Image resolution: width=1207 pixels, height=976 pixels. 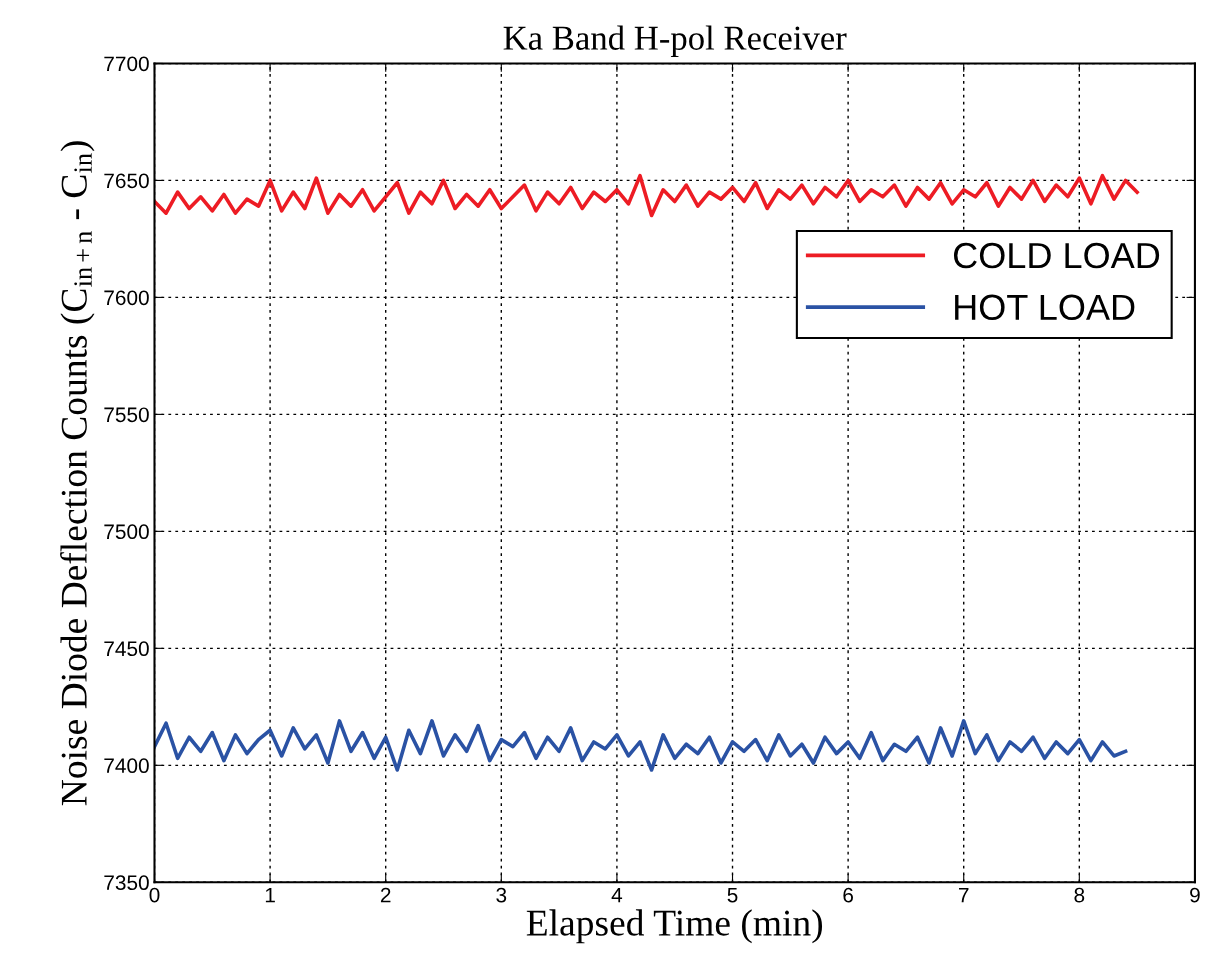 What do you see at coordinates (1045, 307) in the screenshot?
I see `legend-label: HOT LOAD` at bounding box center [1045, 307].